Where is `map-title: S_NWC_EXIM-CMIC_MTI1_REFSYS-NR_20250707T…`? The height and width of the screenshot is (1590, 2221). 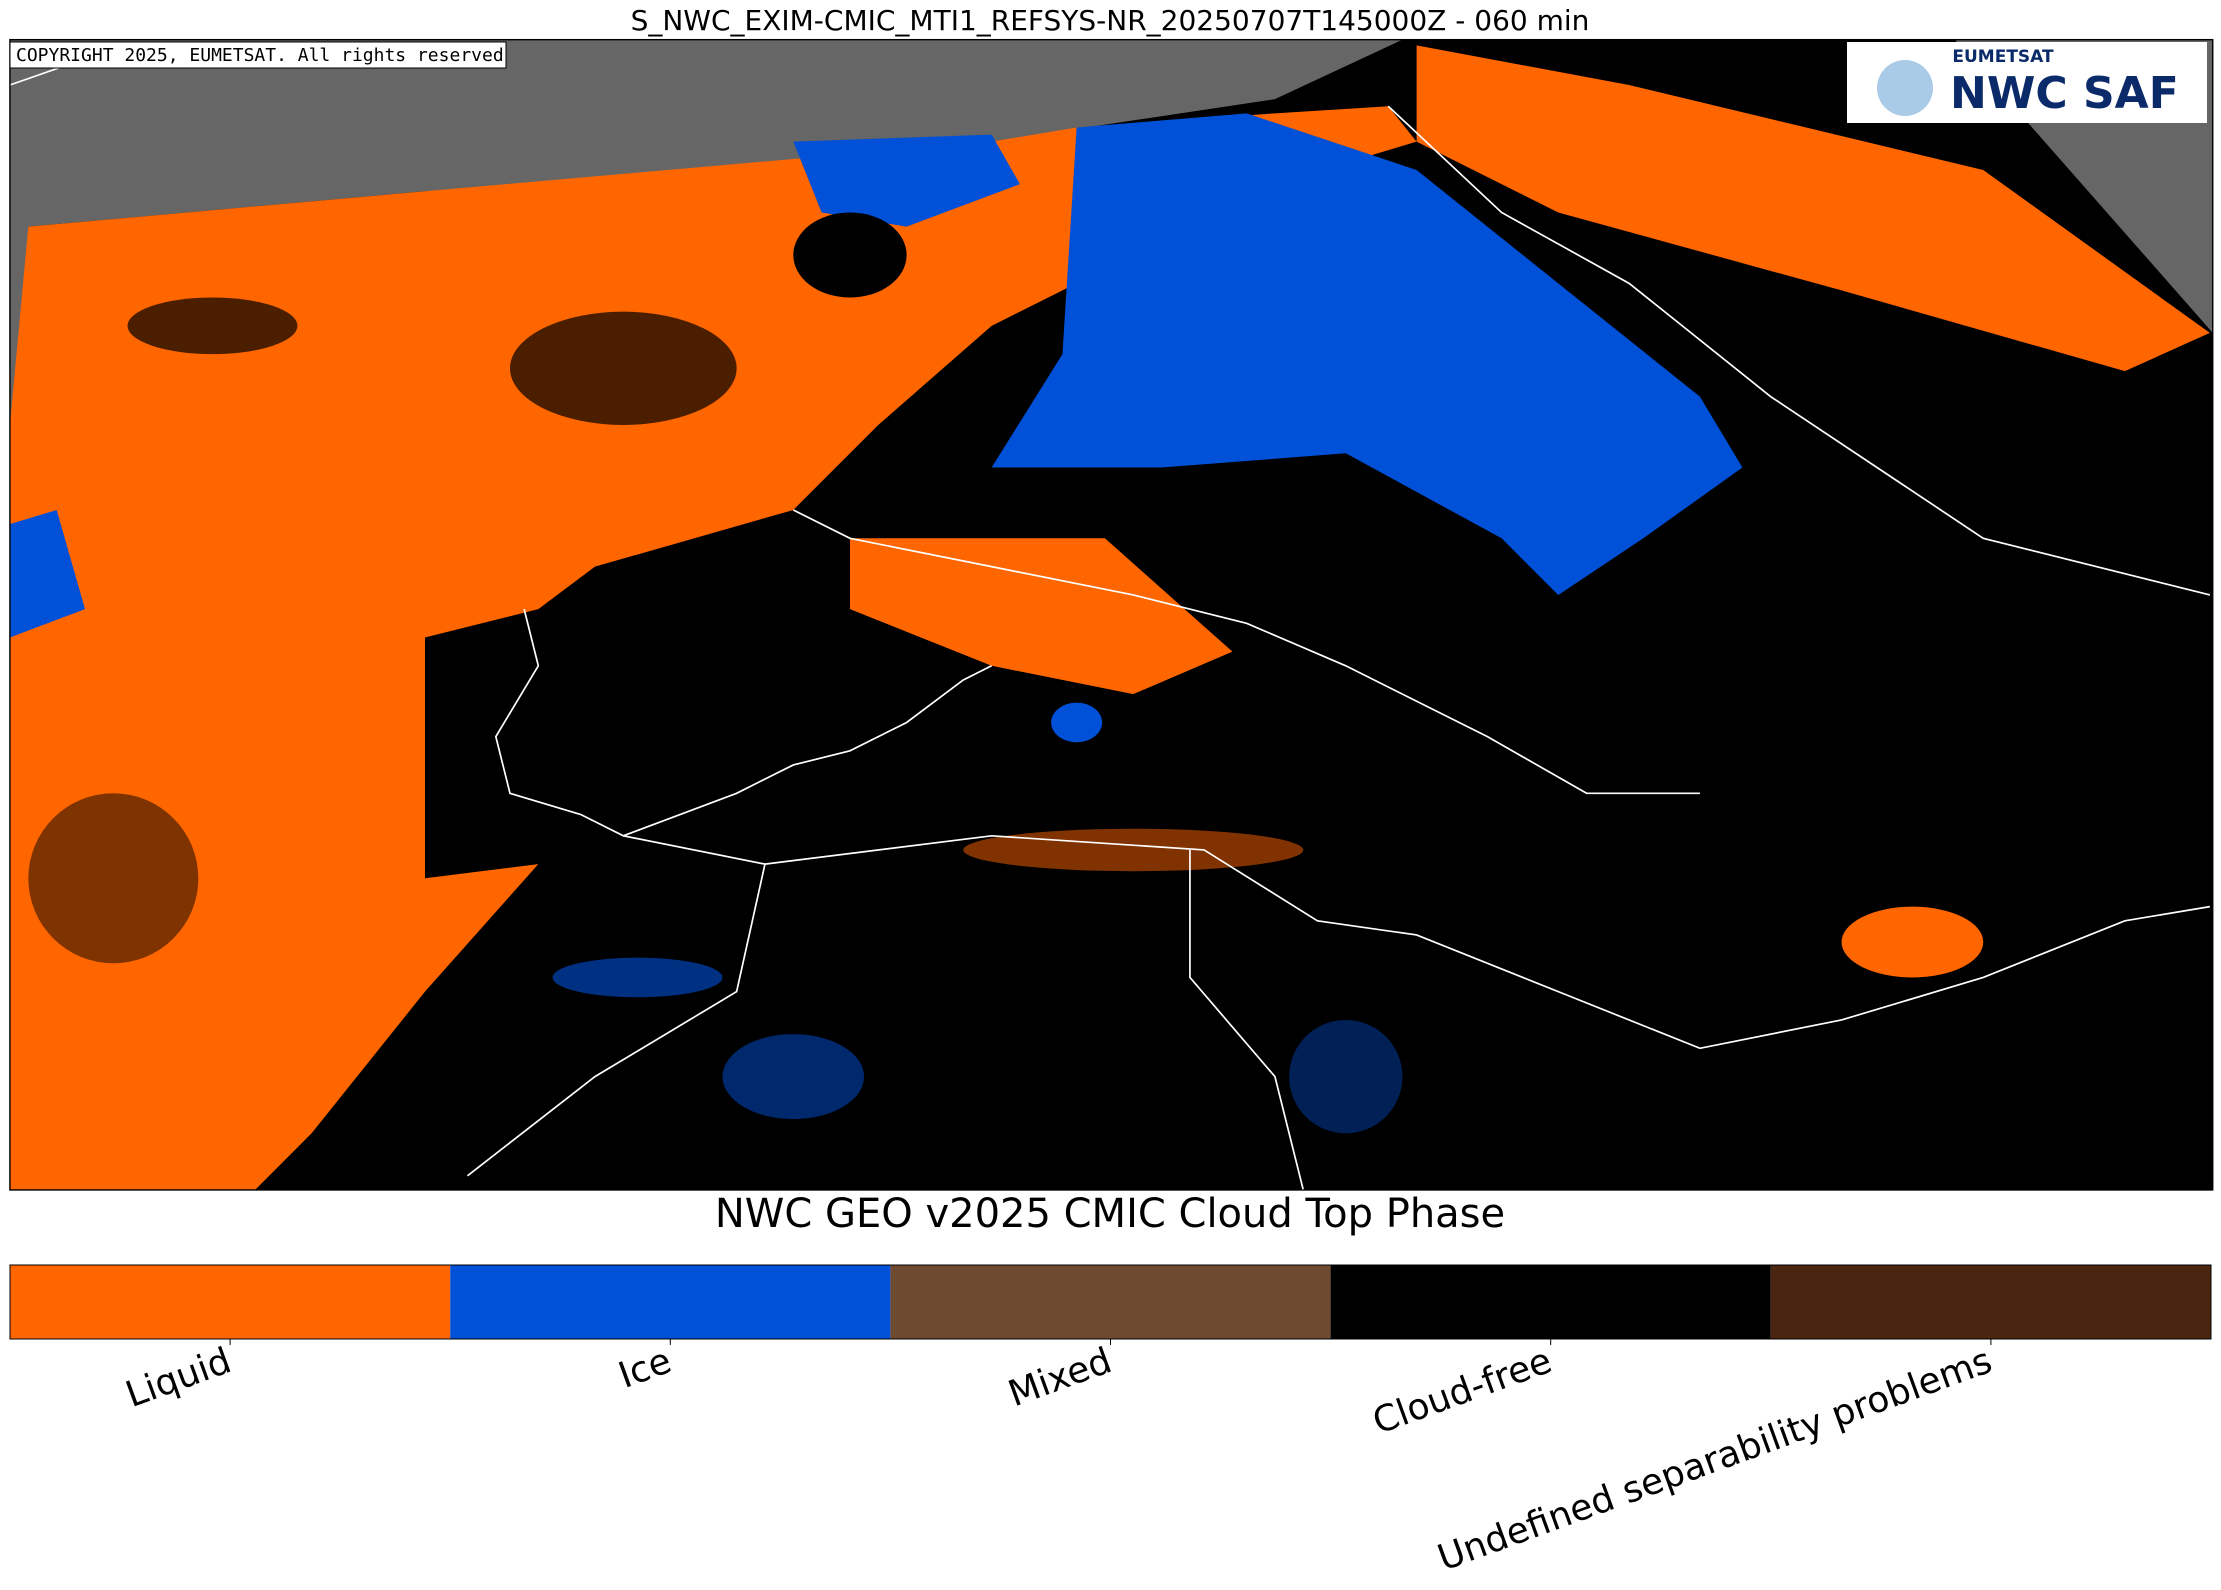
map-title: S_NWC_EXIM-CMIC_MTI1_REFSYS-NR_20250707T… is located at coordinates (1110, 20).